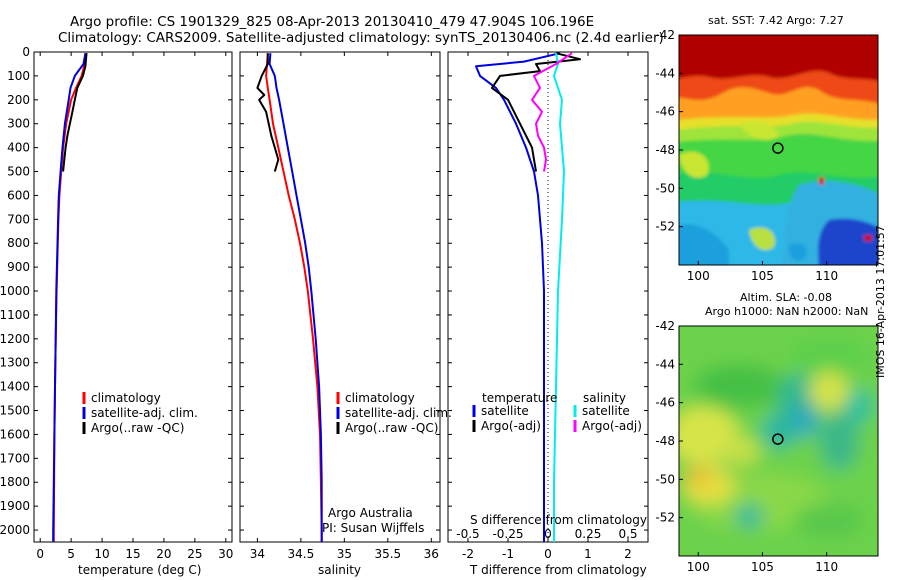 The height and width of the screenshot is (580, 900). What do you see at coordinates (559, 297) in the screenshot?
I see `series-line-salinity-satellite` at bounding box center [559, 297].